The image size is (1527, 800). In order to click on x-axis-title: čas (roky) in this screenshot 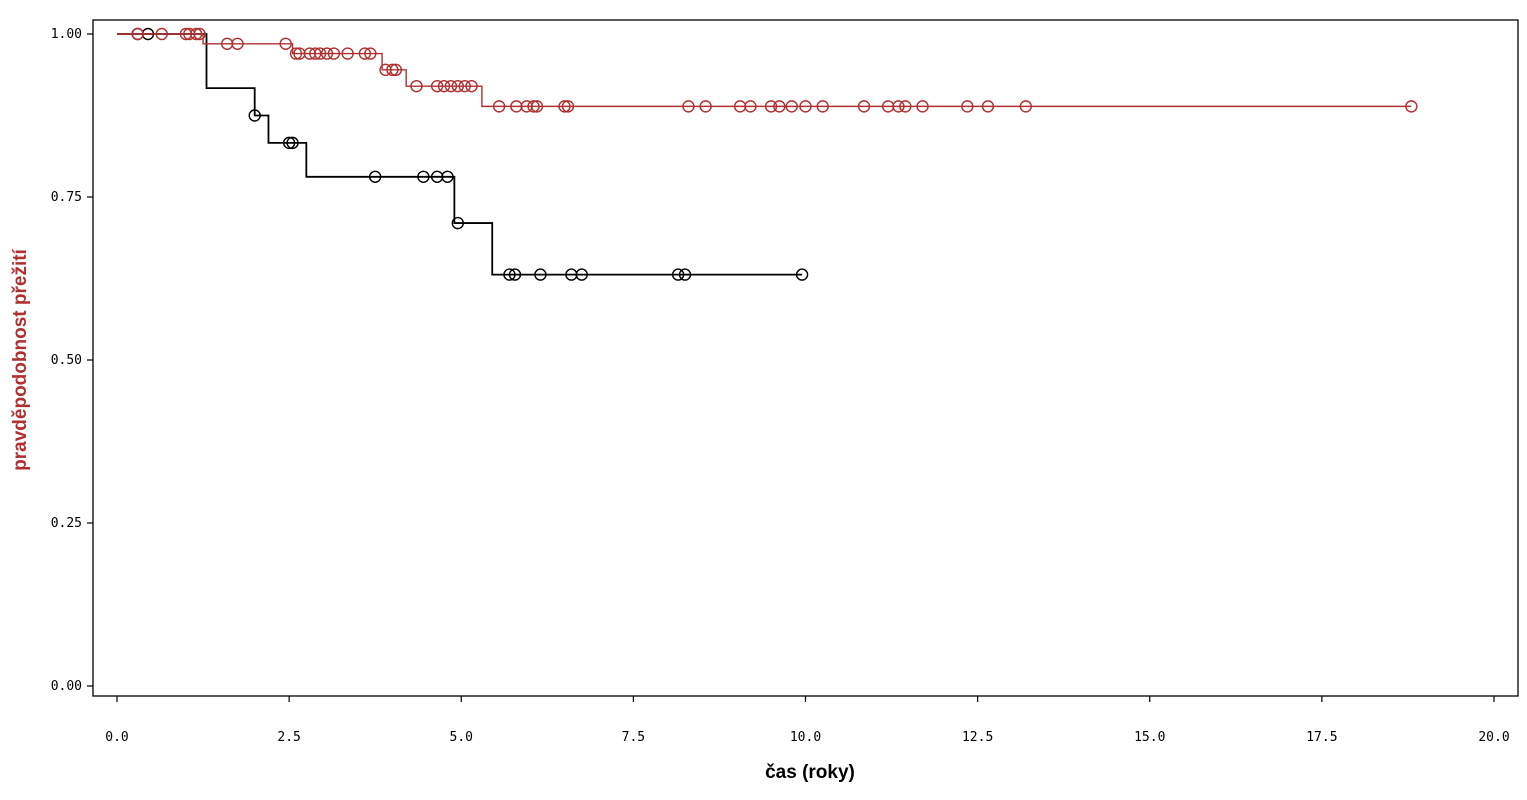, I will do `click(810, 772)`.